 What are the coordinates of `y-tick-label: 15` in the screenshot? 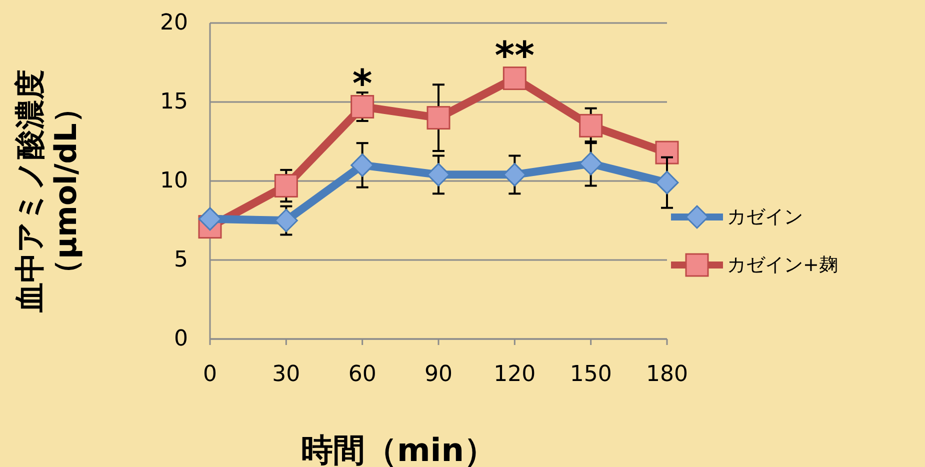 It's located at (174, 102).